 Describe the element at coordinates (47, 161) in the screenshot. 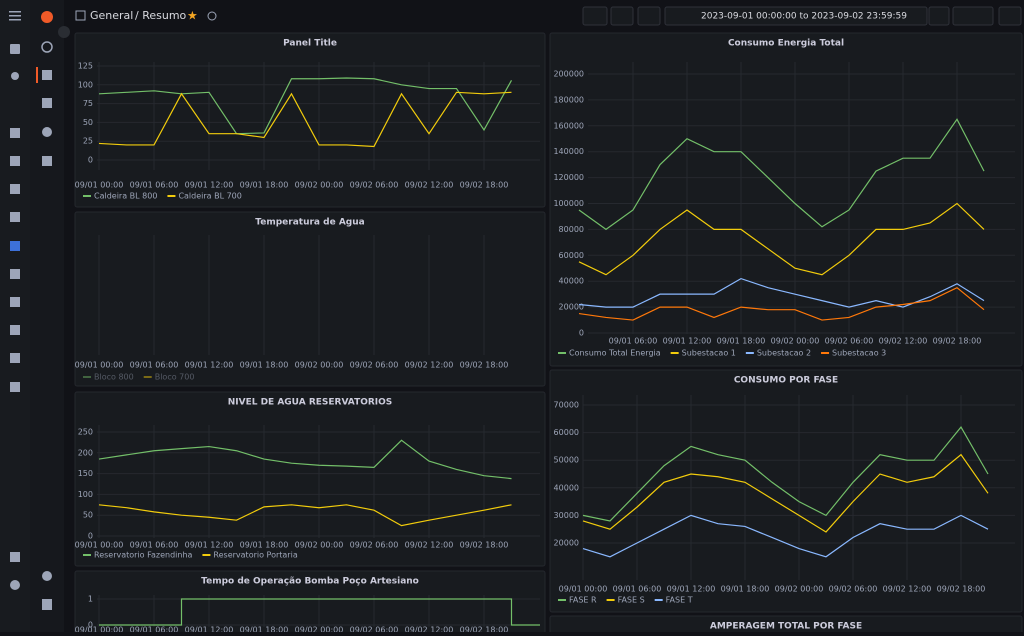

I see `alert-icon` at that location.